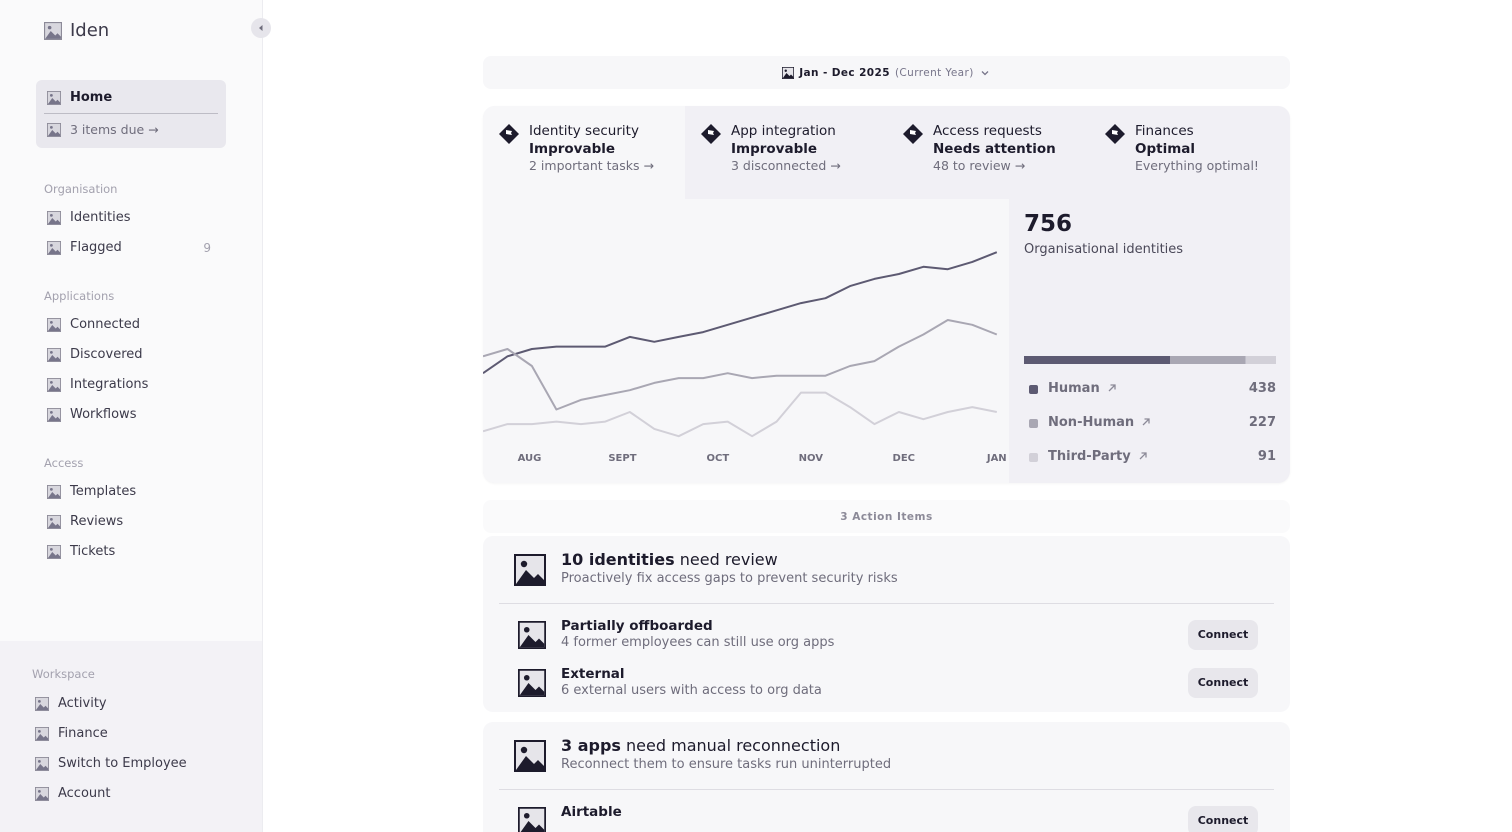 This screenshot has height=832, width=1512. Describe the element at coordinates (82, 703) in the screenshot. I see `nav-item: Activity` at that location.